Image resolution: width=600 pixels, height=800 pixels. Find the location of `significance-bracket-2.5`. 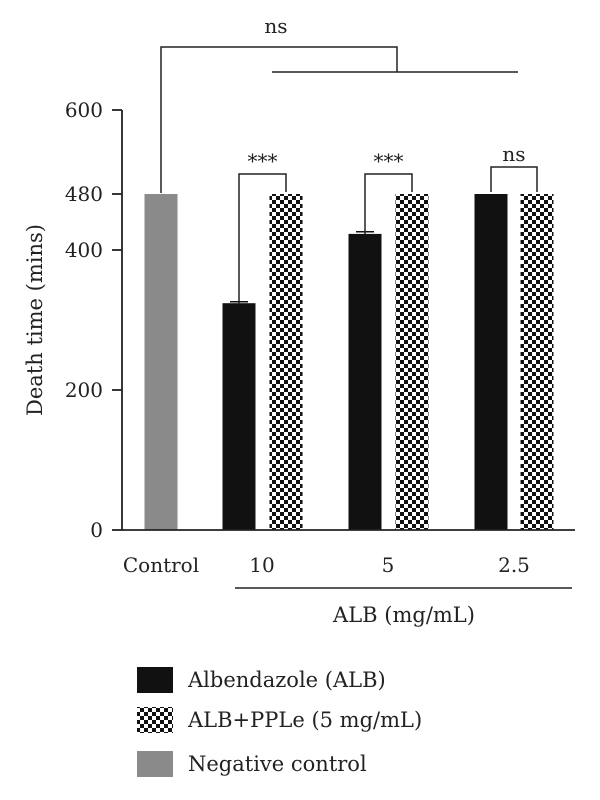

significance-bracket-2.5 is located at coordinates (514, 179).